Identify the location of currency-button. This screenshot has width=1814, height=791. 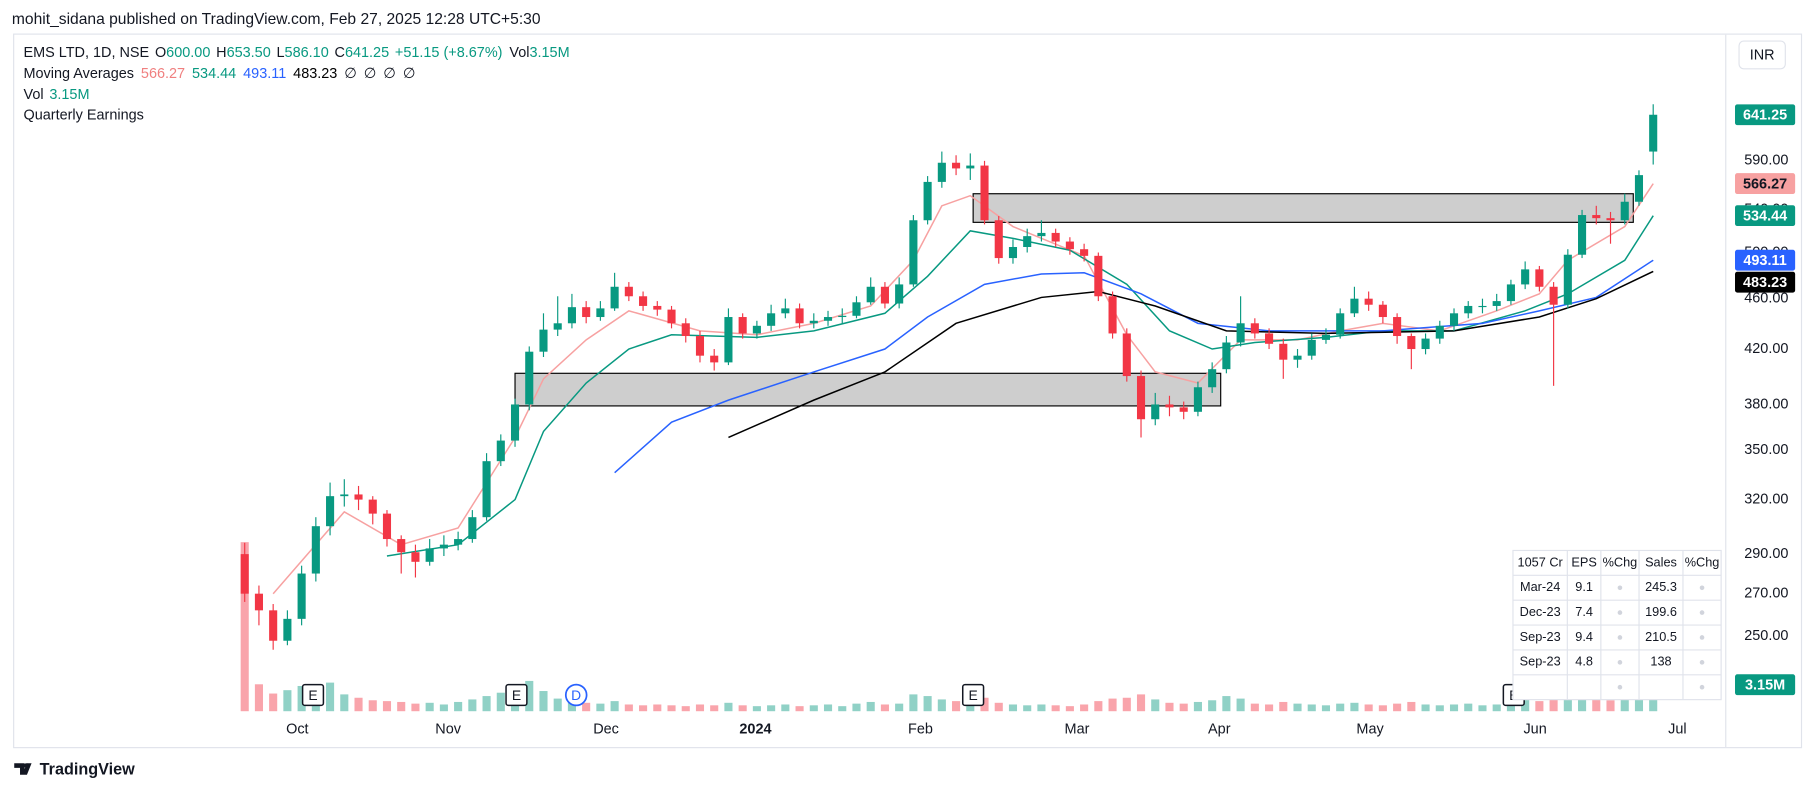
(1762, 55).